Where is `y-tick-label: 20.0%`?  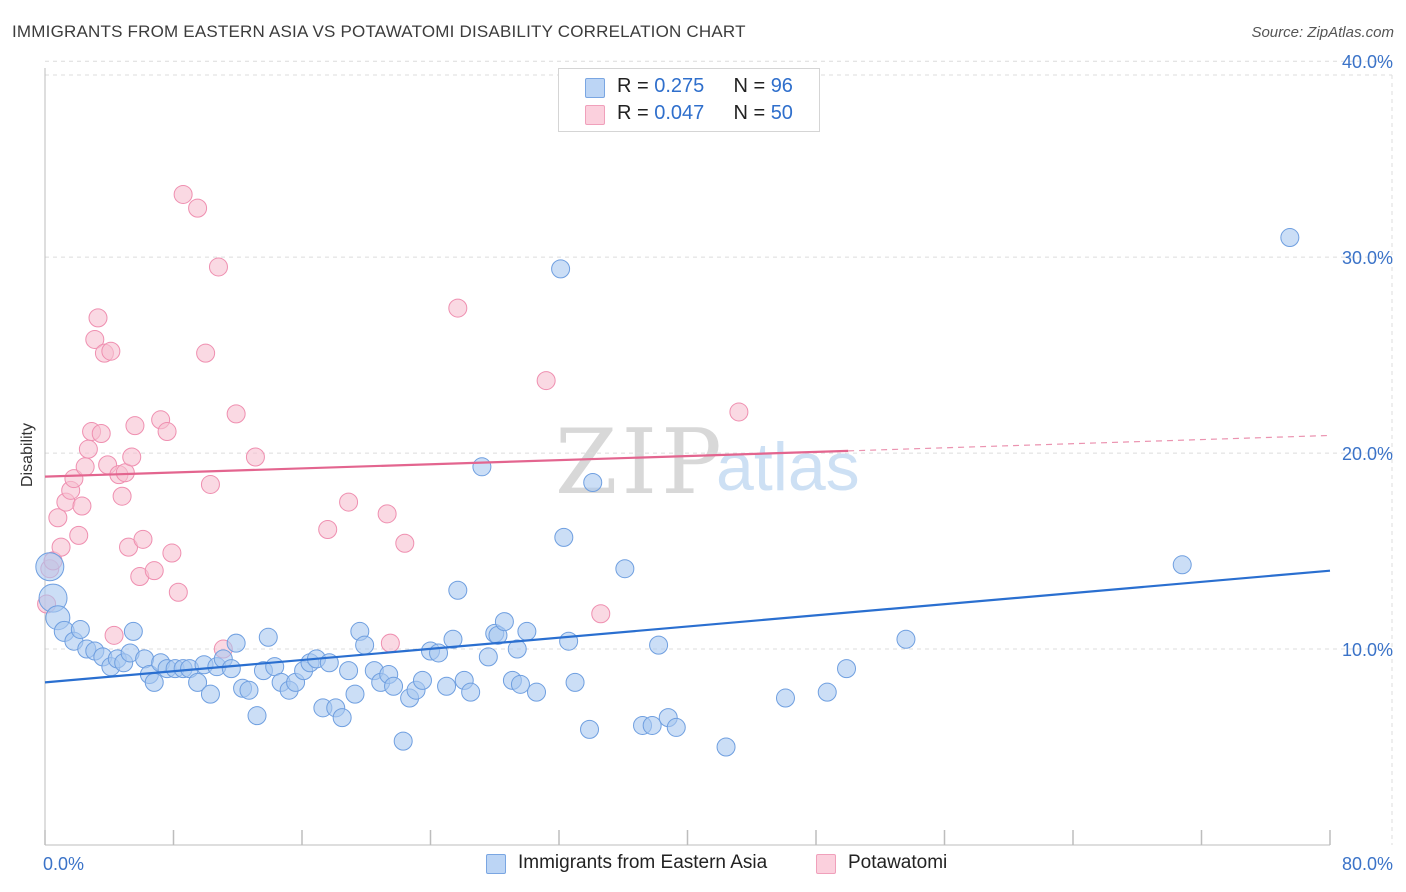
y-tick-label: 20.0% is located at coordinates (1367, 454).